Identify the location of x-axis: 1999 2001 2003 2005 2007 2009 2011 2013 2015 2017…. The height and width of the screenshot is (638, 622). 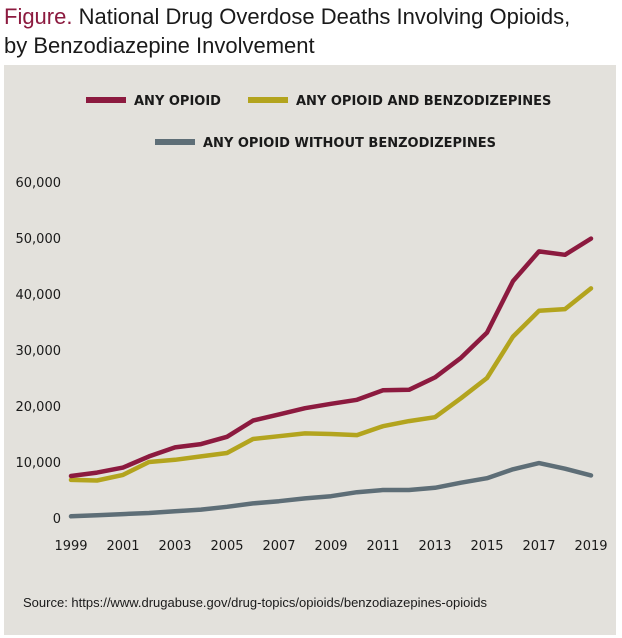
(330, 546).